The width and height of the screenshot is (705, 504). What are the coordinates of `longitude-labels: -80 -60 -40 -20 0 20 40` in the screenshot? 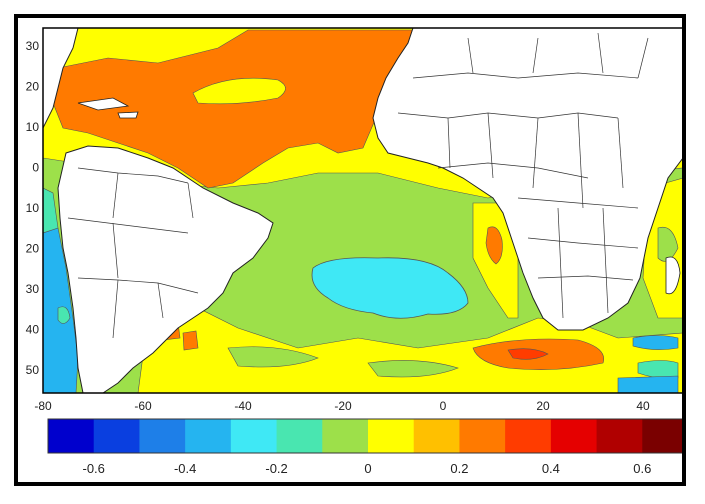 It's located at (342, 406).